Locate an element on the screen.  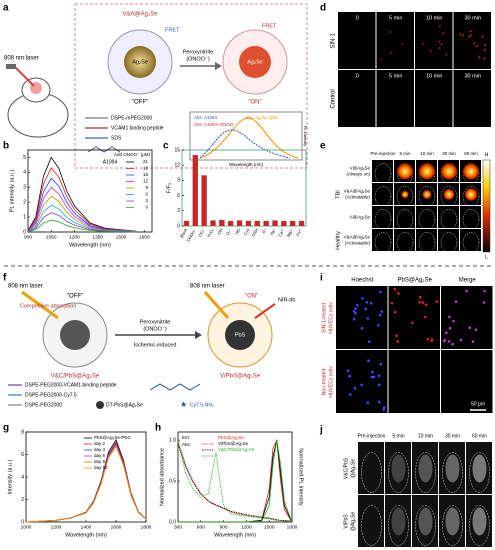
label: NIR-IIb is located at coordinates (286, 300).